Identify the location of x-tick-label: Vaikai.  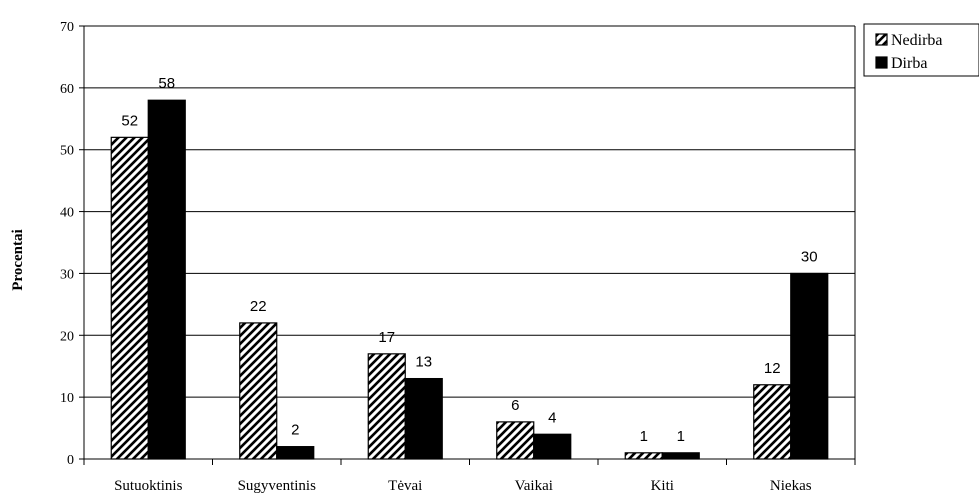
(534, 486).